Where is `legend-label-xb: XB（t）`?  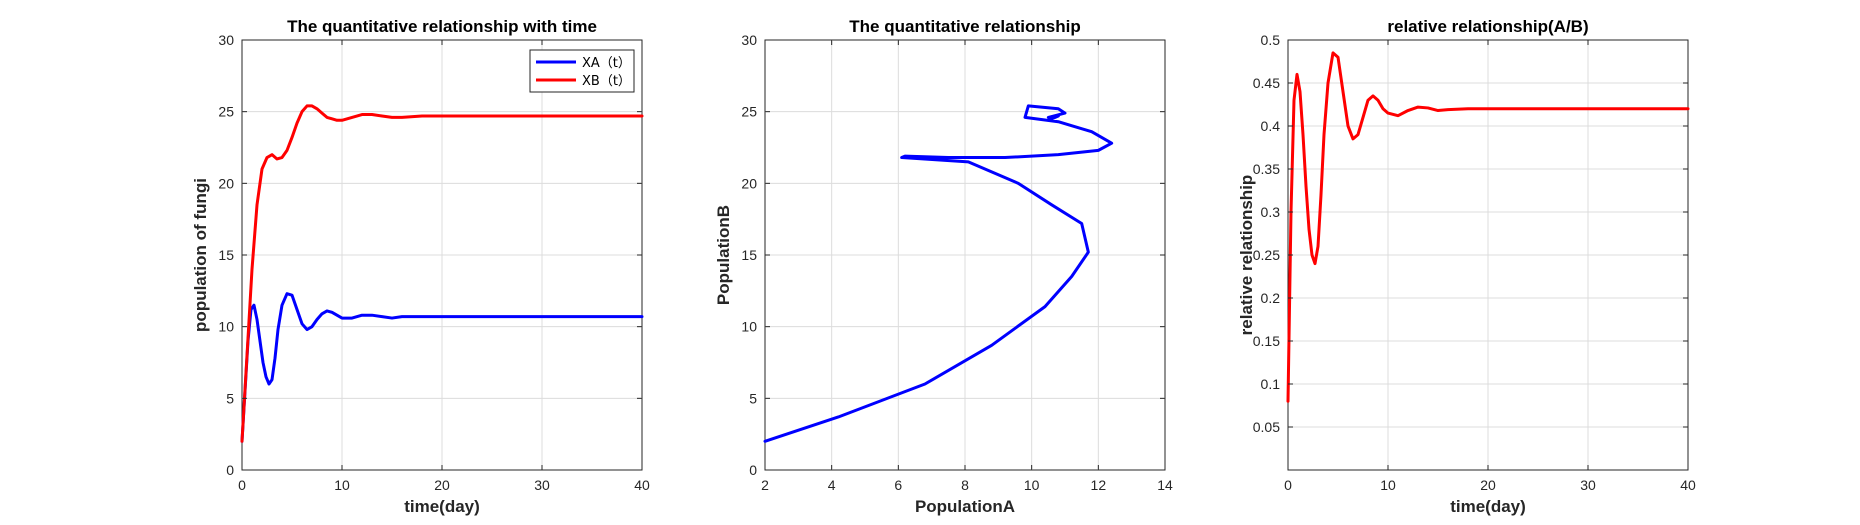
legend-label-xb: XB（t） is located at coordinates (606, 81).